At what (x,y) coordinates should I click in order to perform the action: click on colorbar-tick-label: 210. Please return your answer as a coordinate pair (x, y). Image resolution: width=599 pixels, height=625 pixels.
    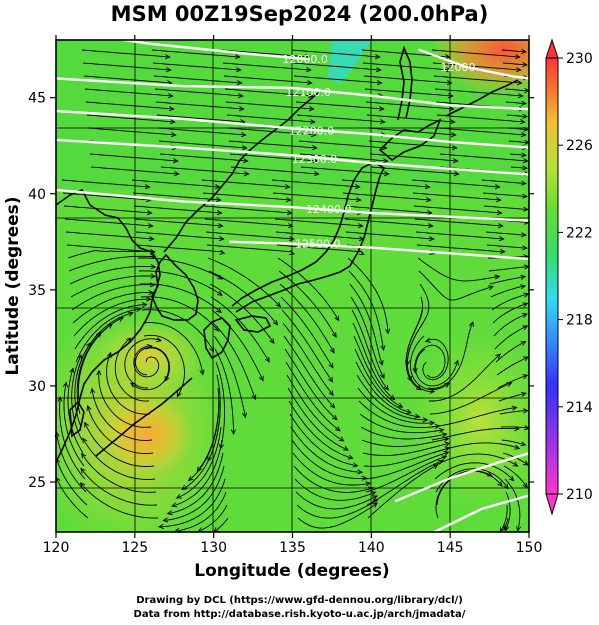
    Looking at the image, I should click on (579, 495).